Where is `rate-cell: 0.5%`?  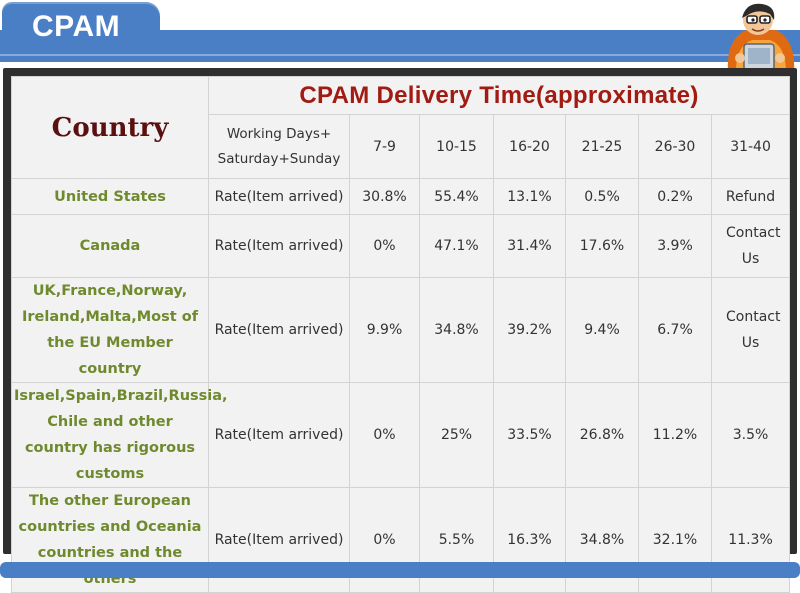 rate-cell: 0.5% is located at coordinates (602, 196).